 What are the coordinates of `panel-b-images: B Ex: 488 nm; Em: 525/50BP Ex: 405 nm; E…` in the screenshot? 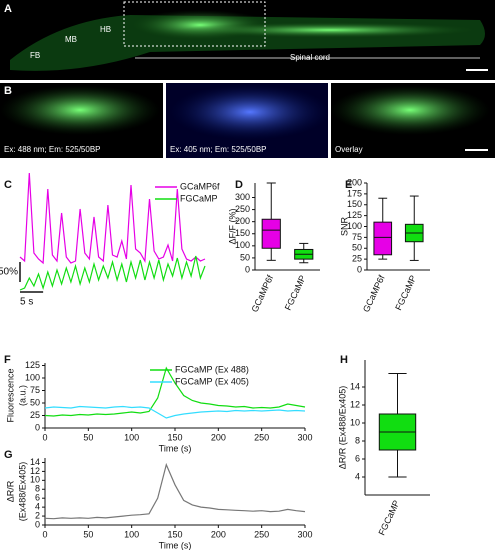 It's located at (247, 120).